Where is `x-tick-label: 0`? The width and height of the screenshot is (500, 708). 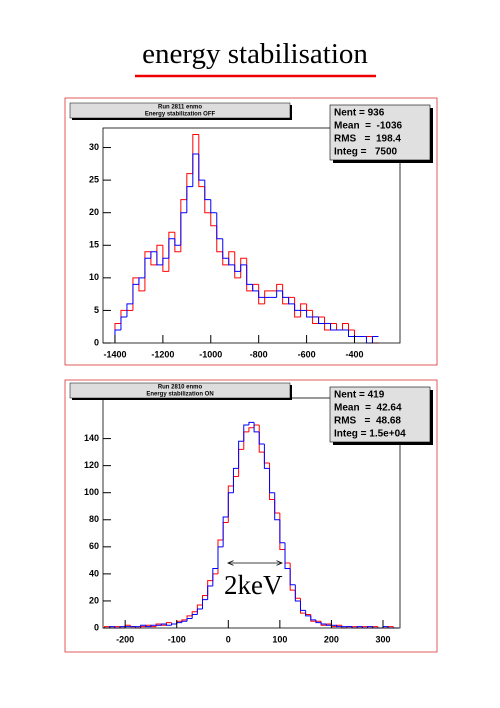 x-tick-label: 0 is located at coordinates (228, 639).